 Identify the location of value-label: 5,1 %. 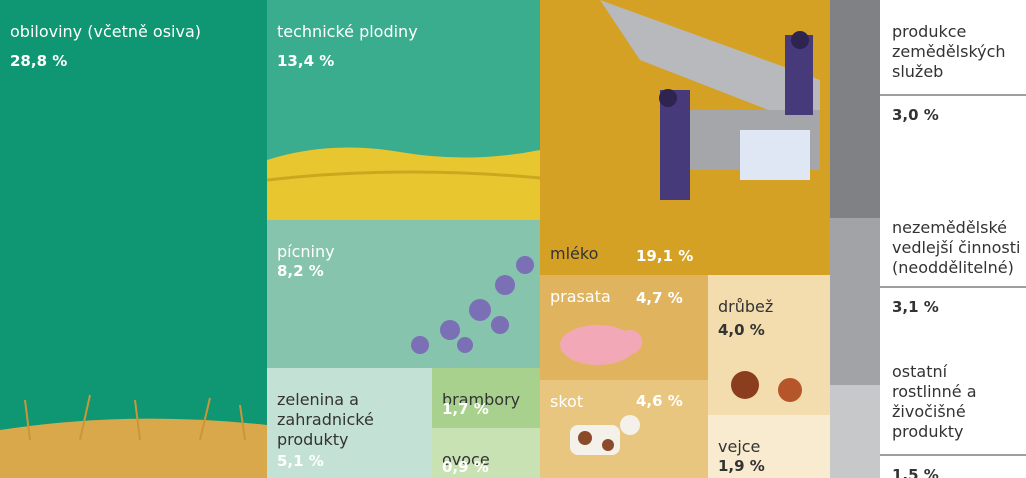
(300, 461).